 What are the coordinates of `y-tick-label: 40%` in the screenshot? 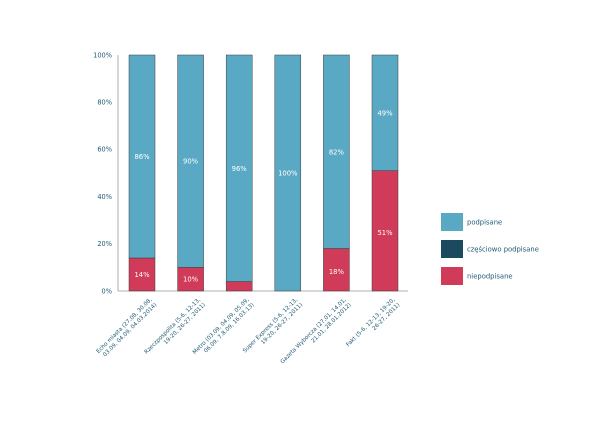 It's located at (104, 197).